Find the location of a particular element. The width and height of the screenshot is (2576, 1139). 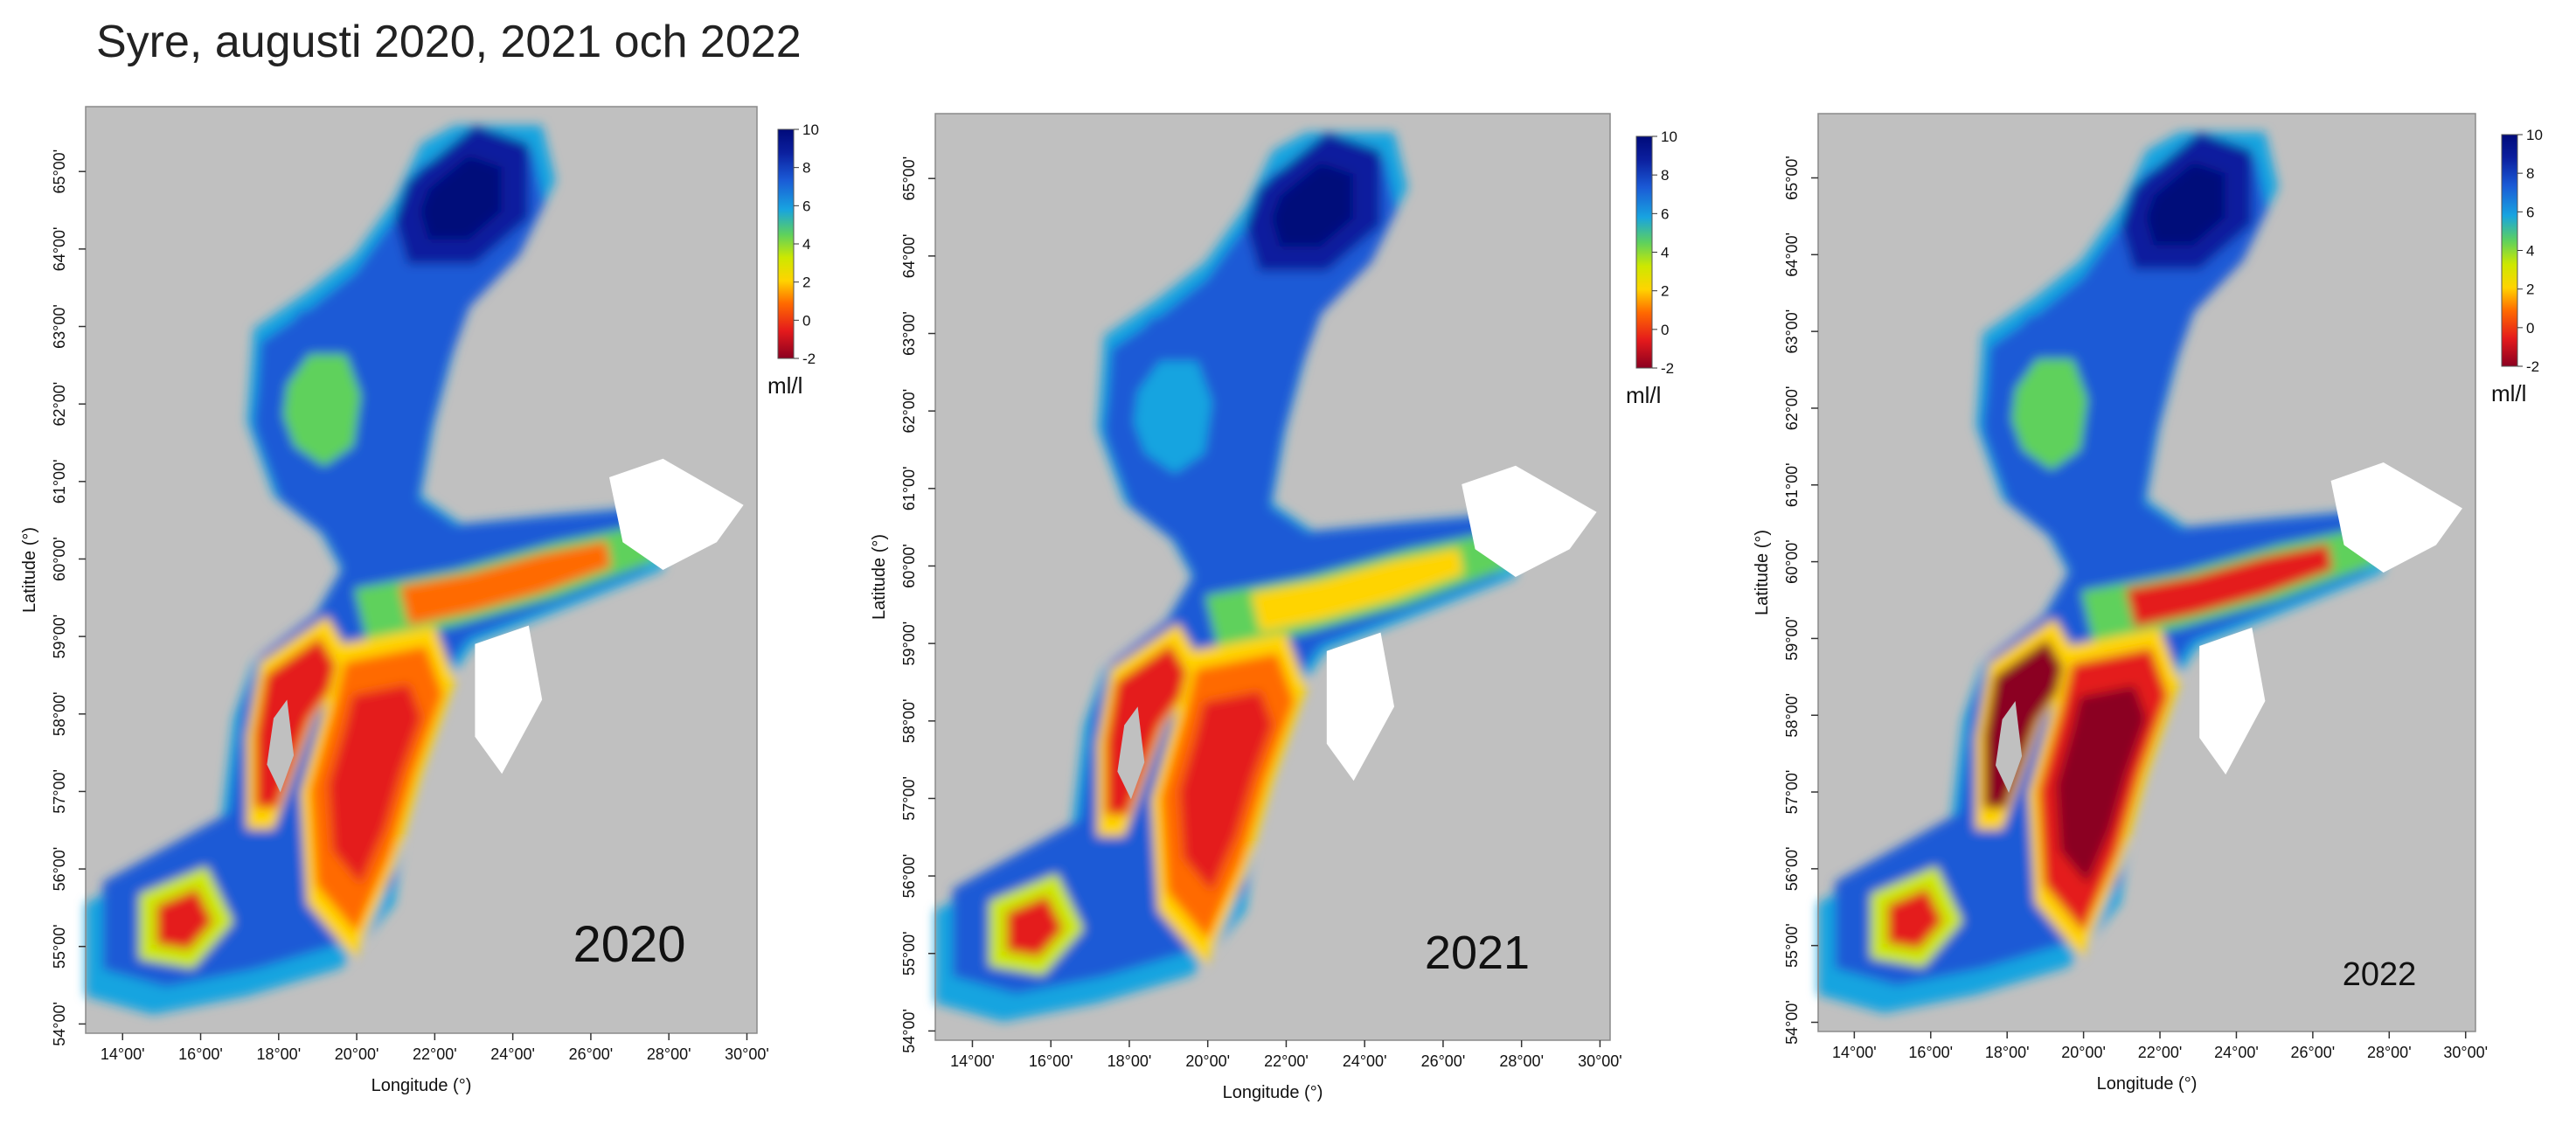

colorbar-tick-label: 8 is located at coordinates (806, 168).